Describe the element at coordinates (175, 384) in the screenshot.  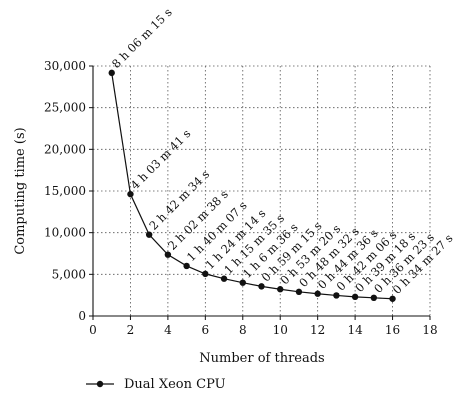
I see `legend-entry-dual-xeon-cpu: Dual Xeon CPU` at that location.